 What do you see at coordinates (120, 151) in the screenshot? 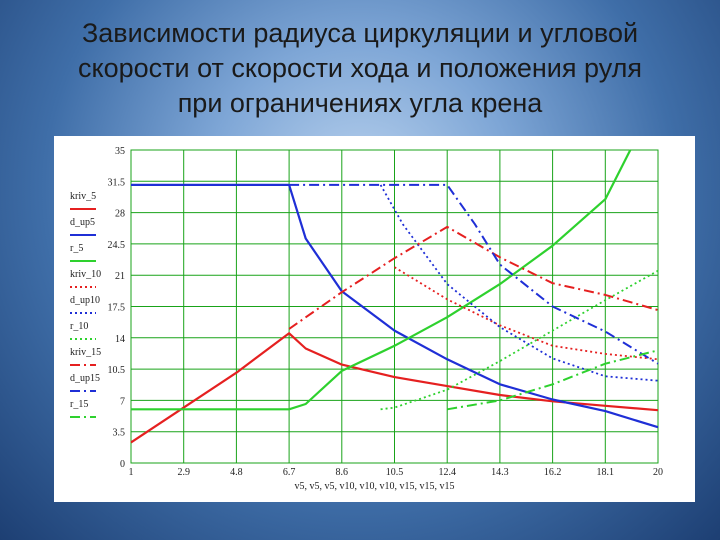
I see `y-tick-label: 35` at bounding box center [120, 151].